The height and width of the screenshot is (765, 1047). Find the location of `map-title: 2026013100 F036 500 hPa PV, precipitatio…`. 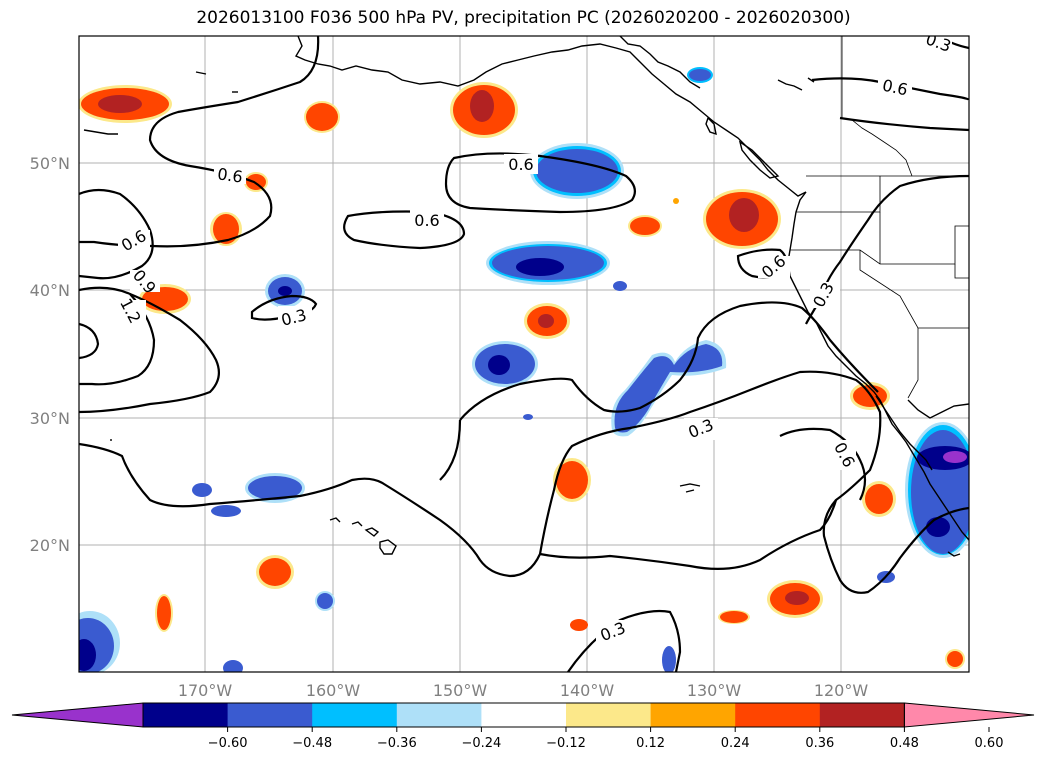

map-title: 2026013100 F036 500 hPa PV, precipitatio… is located at coordinates (523, 18).